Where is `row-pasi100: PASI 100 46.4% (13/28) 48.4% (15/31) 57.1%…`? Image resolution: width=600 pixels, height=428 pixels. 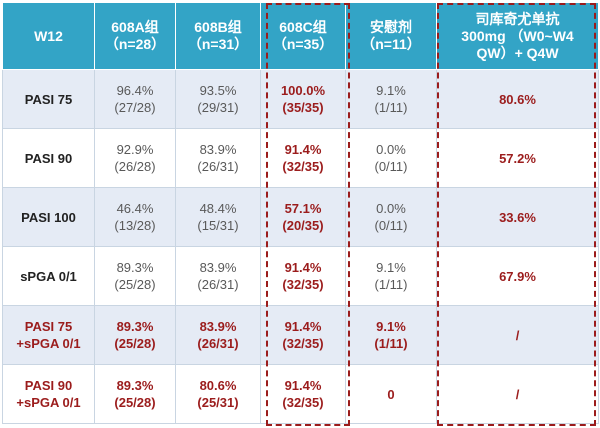
row-pasi100: PASI 100 46.4% (13/28) 48.4% (15/31) 57.1%… is located at coordinates (300, 217).